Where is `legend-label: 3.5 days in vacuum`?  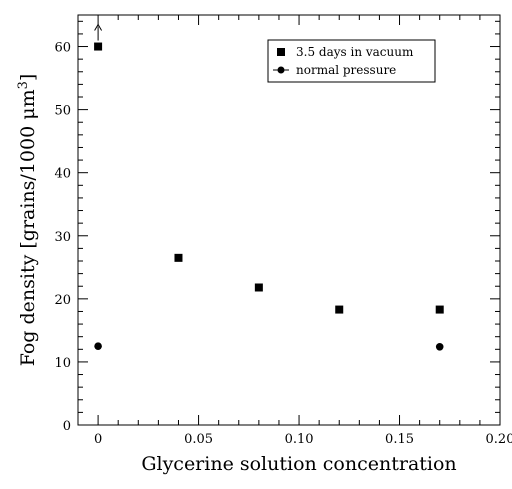
legend-label: 3.5 days in vacuum is located at coordinates (355, 52).